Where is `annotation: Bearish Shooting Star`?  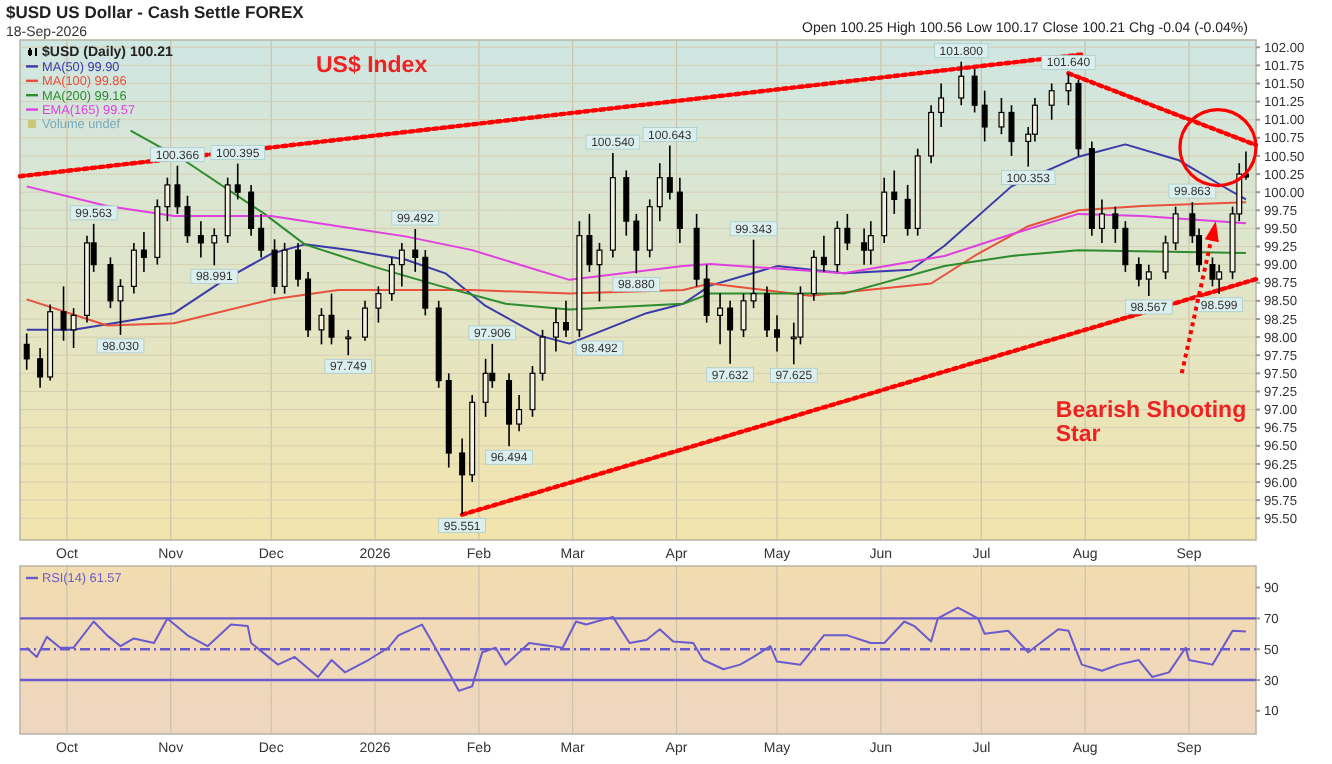
annotation: Bearish Shooting Star is located at coordinates (1151, 423).